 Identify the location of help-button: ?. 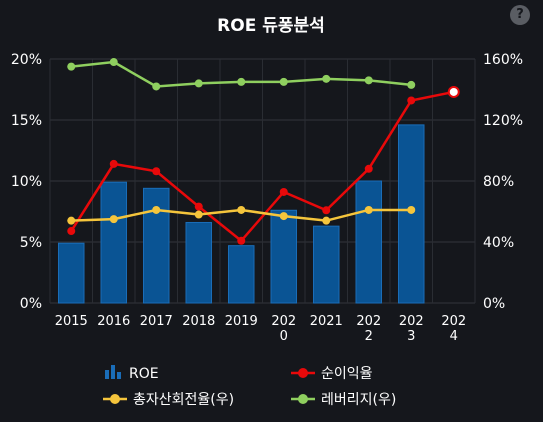
(520, 15).